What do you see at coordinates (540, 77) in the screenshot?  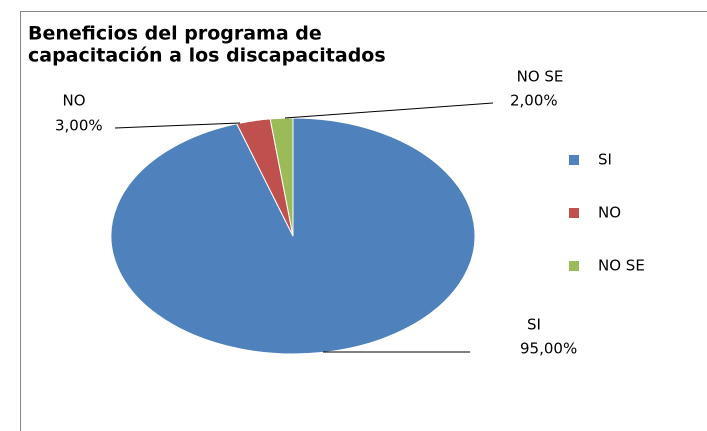 I see `data-label-name: NO SE` at bounding box center [540, 77].